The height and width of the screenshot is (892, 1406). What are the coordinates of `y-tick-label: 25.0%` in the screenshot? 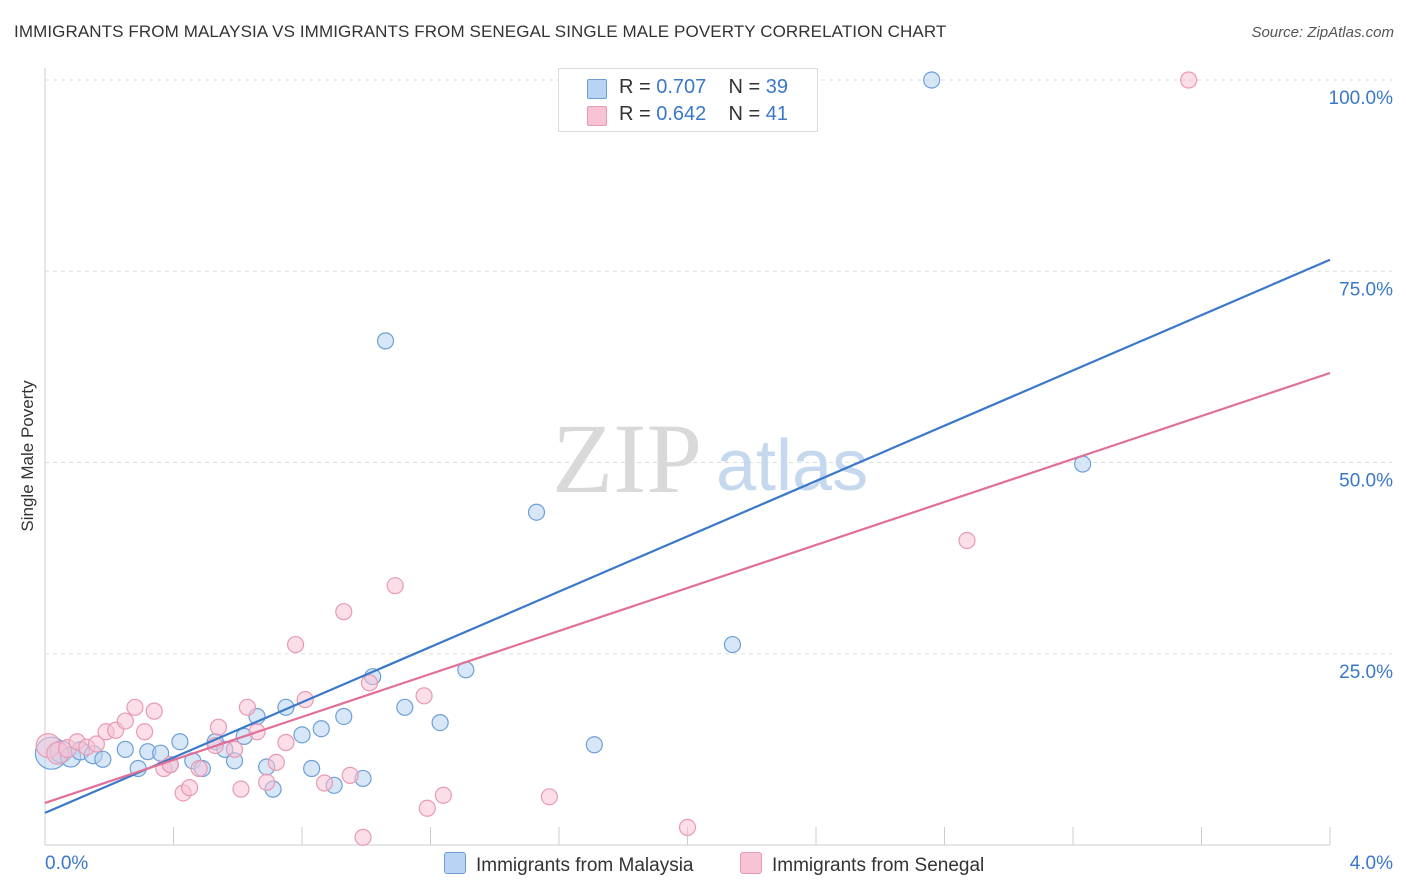 It's located at (1366, 672).